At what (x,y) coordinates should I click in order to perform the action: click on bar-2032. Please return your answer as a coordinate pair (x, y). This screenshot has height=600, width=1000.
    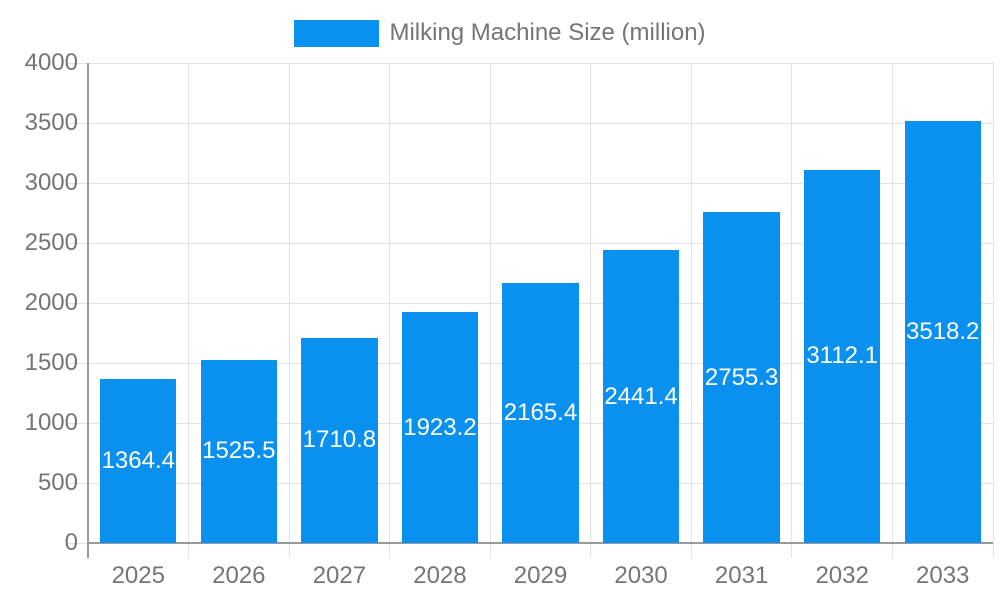
    Looking at the image, I should click on (842, 356).